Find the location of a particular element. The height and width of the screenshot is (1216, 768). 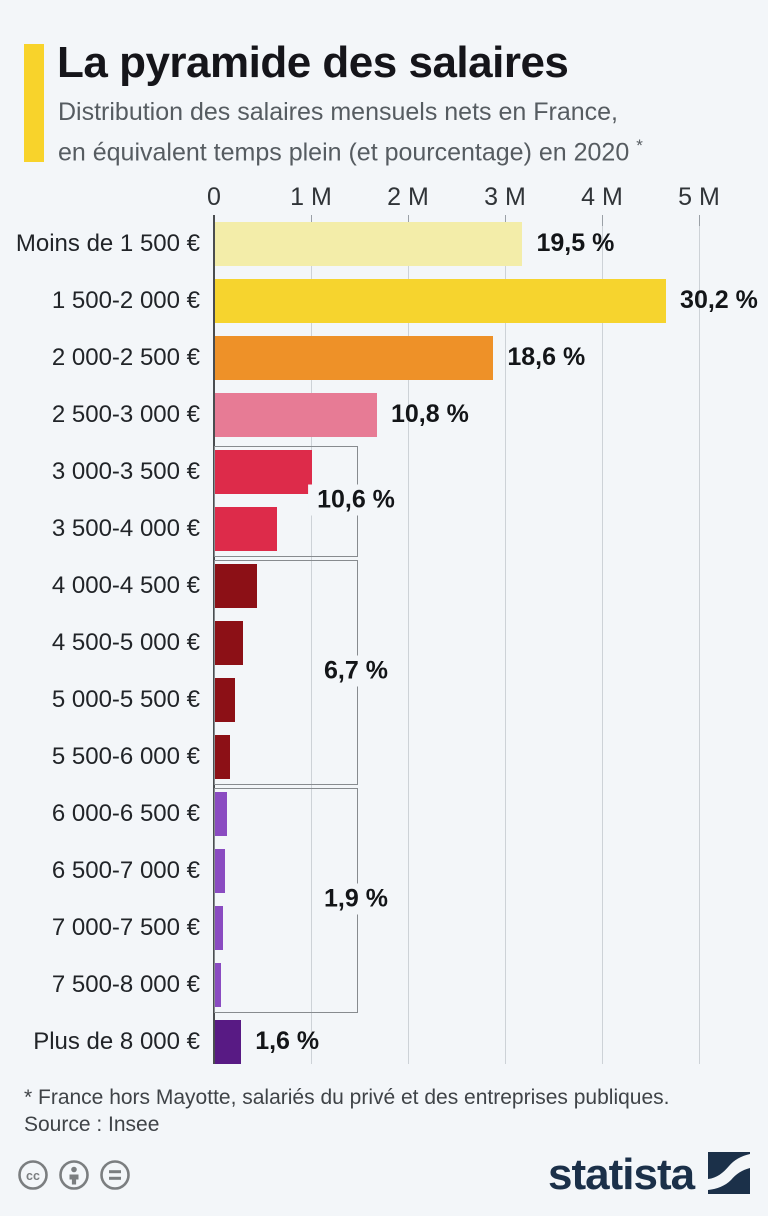

category-label: 2 500-3 000 € is located at coordinates (125, 414).